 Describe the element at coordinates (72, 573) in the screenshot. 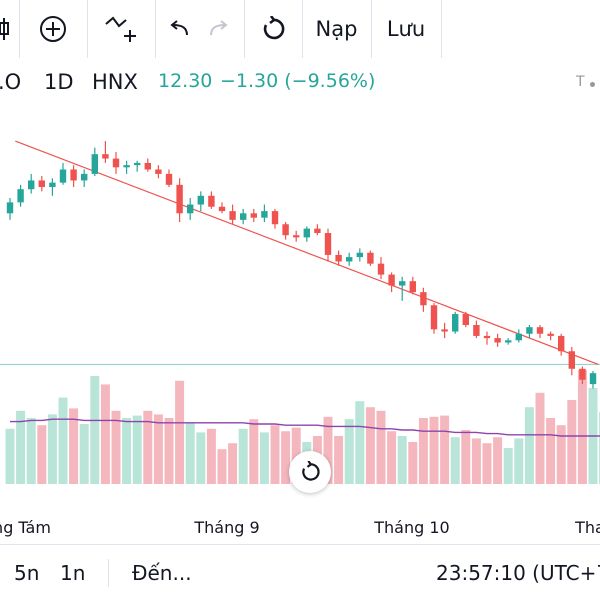

I see `range-1y-button: 1n` at that location.